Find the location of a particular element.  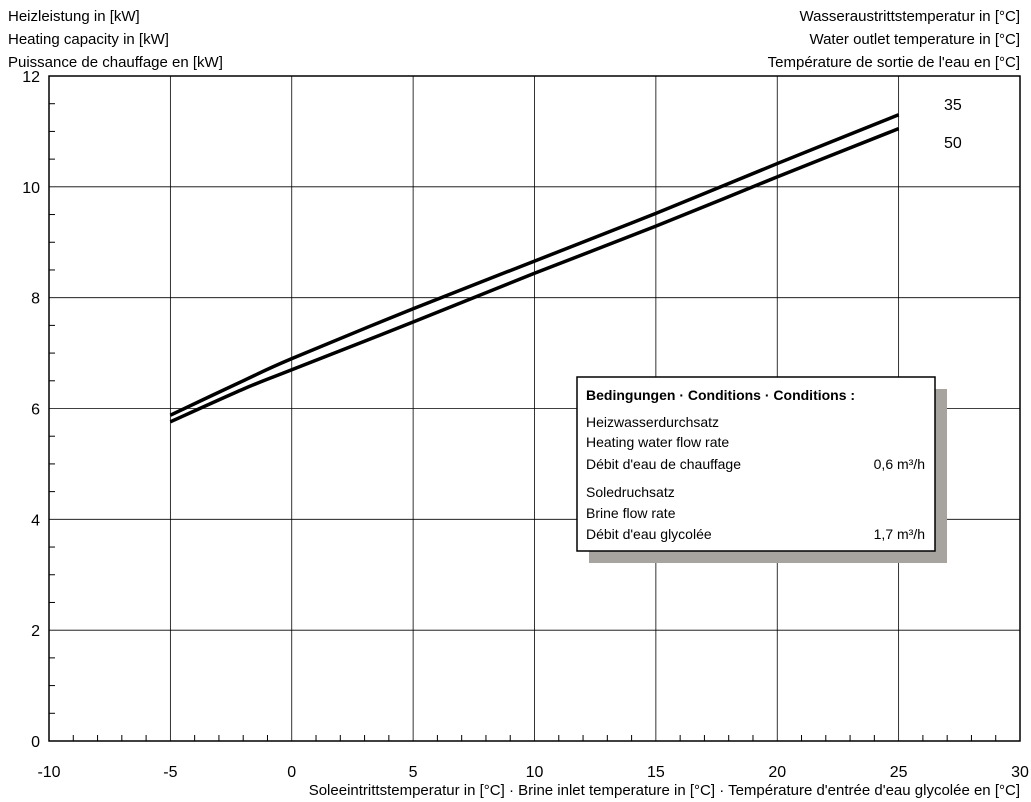

x-tick-label: -5 is located at coordinates (170, 772).